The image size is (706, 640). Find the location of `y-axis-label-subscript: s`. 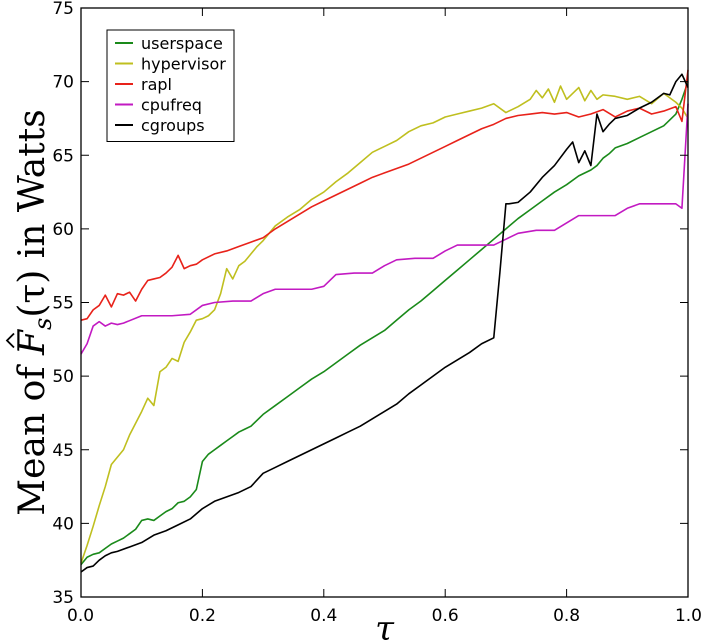

y-axis-label-subscript: s is located at coordinates (43, 324).